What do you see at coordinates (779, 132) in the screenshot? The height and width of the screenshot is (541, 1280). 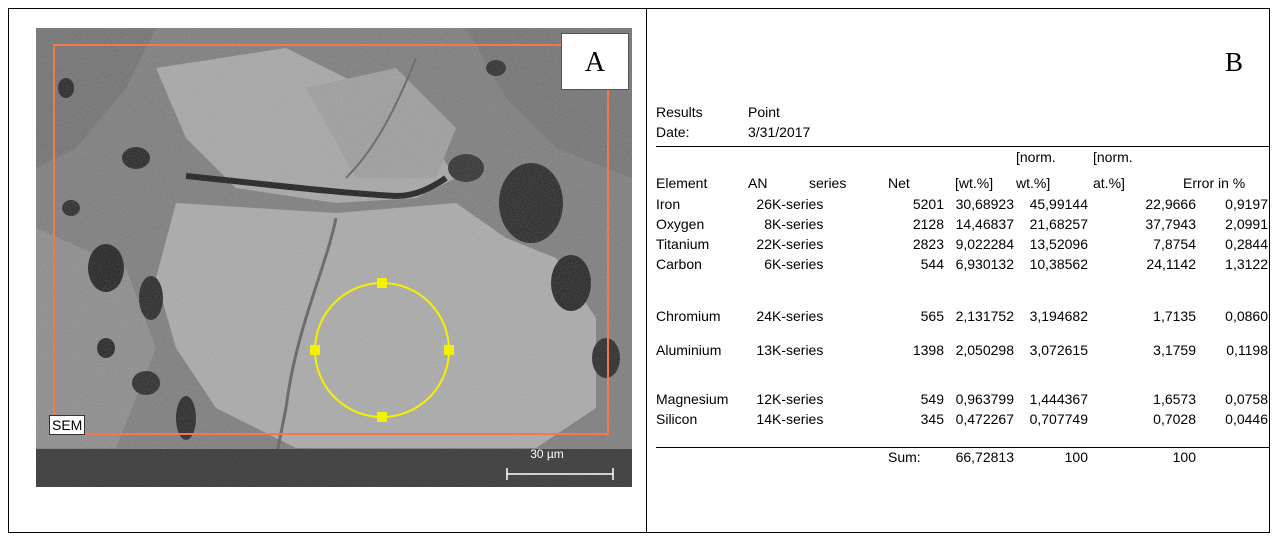 I see `date-value: 3/31/2017` at bounding box center [779, 132].